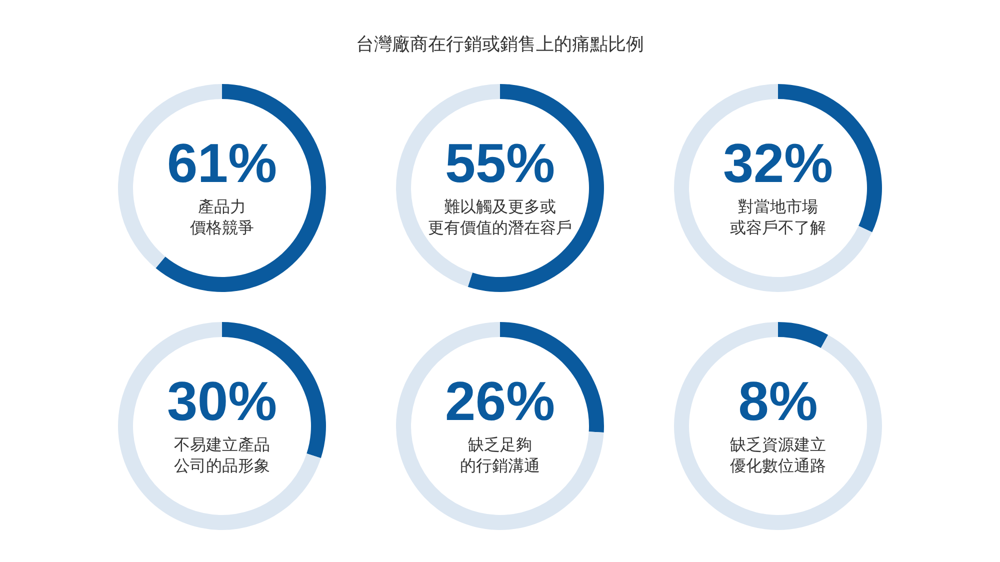 The image size is (1000, 562). Describe the element at coordinates (500, 455) in the screenshot. I see `slice-label: 缺乏足夠的行銷溝通` at that location.